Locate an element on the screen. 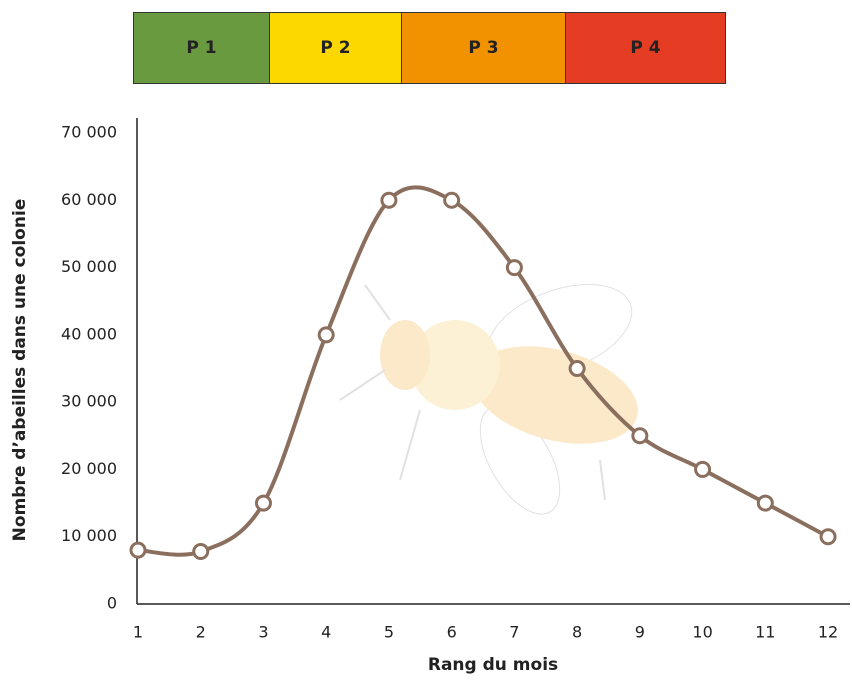 This screenshot has height=681, width=853. x-tick-label: 2 is located at coordinates (201, 632).